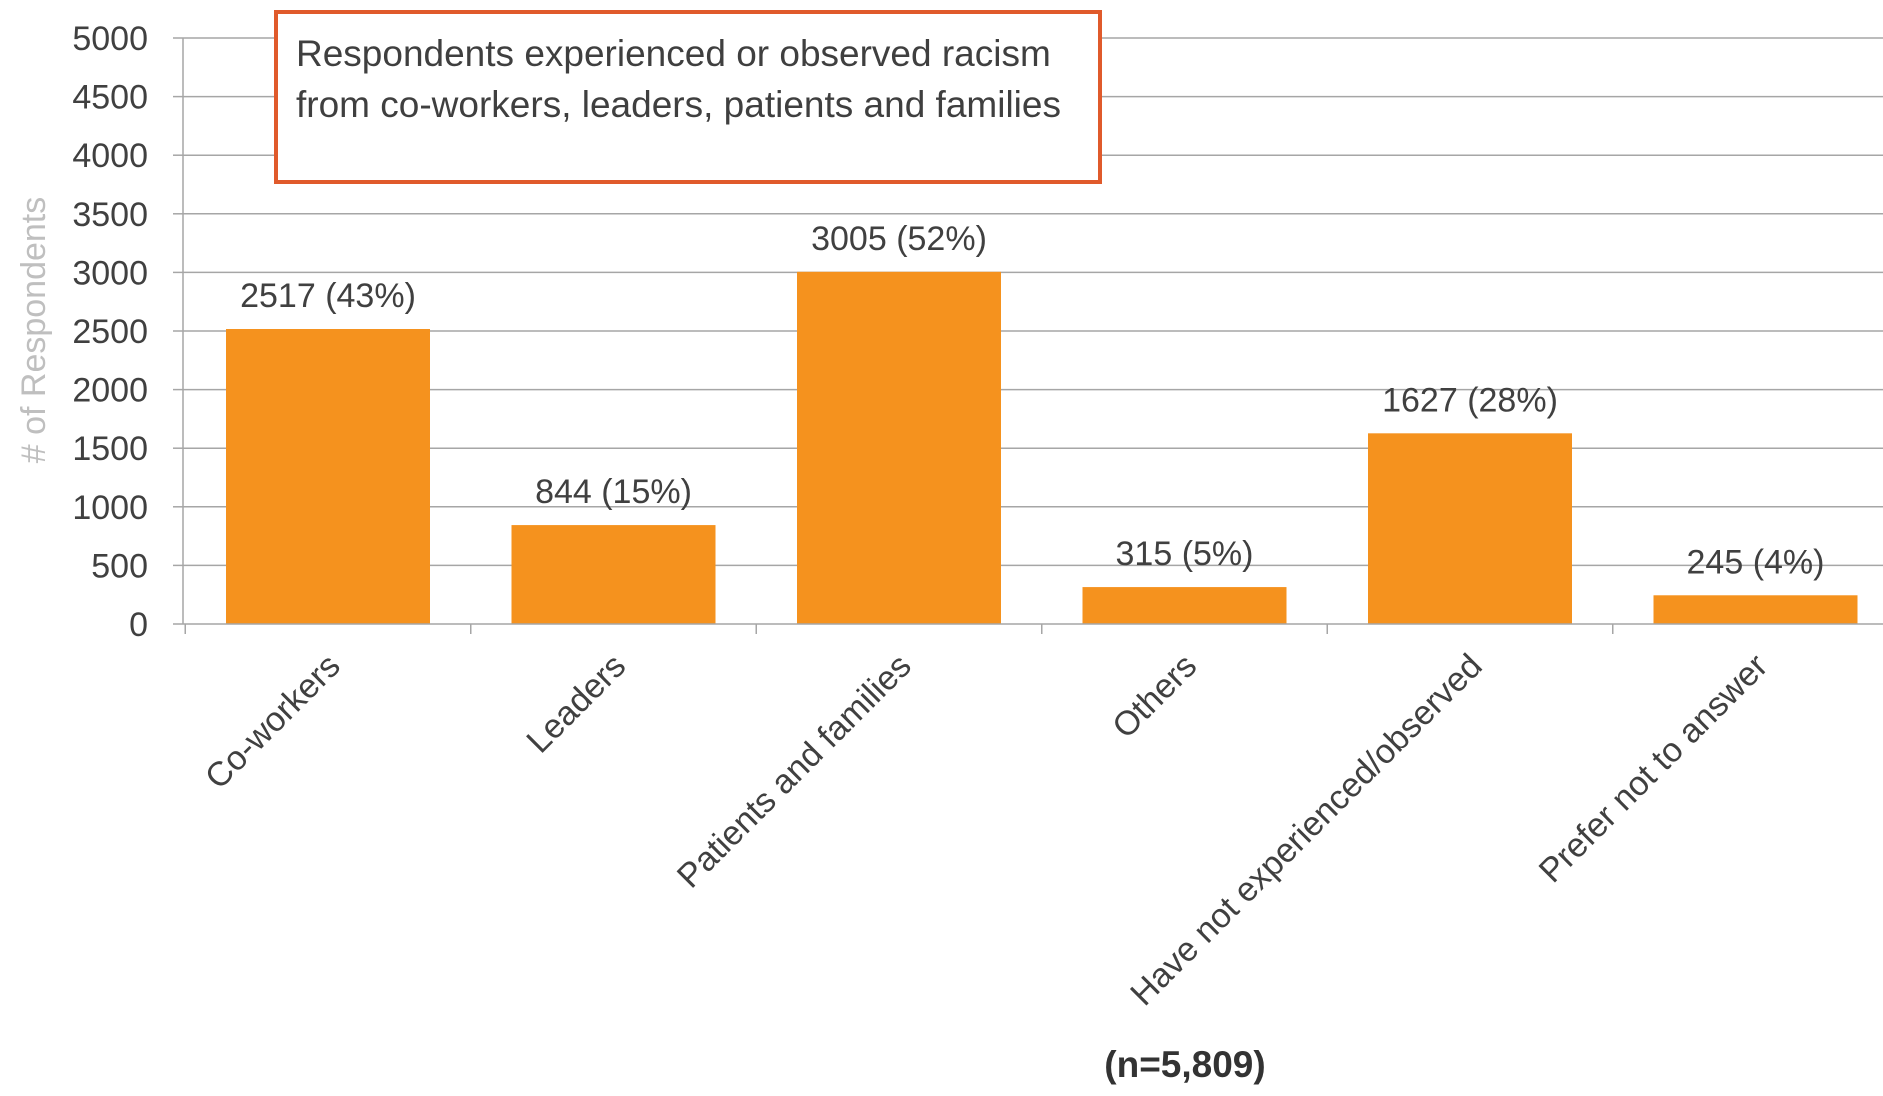 This screenshot has height=1096, width=1883. Describe the element at coordinates (110, 273) in the screenshot. I see `y-tick-label: 3000` at that location.